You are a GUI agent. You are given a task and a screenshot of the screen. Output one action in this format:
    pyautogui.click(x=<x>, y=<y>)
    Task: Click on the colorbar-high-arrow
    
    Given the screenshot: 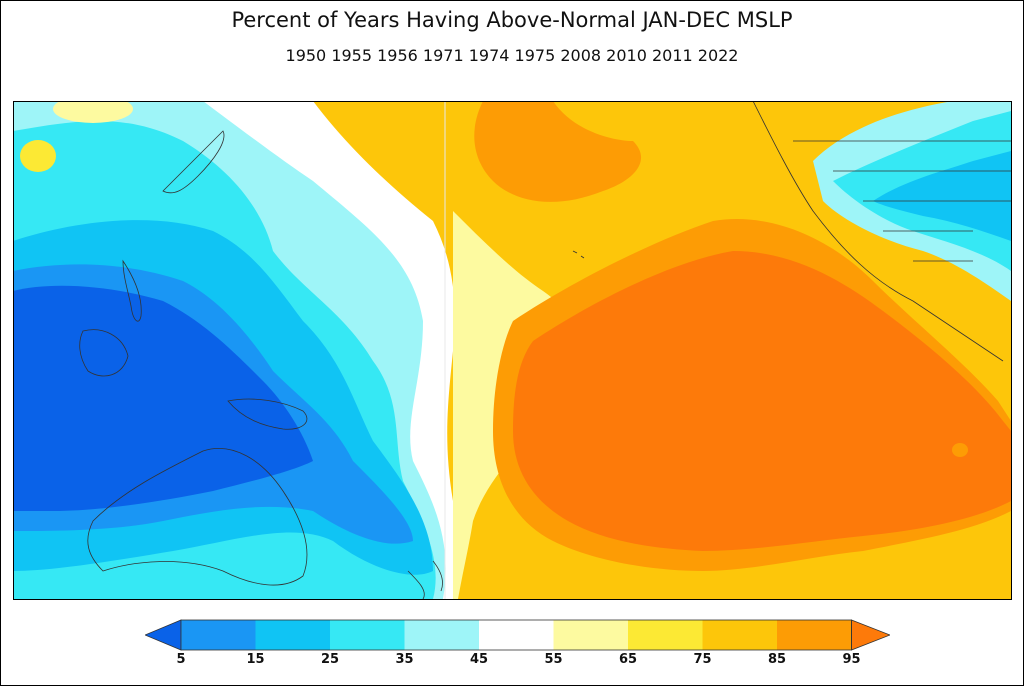 What is the action you would take?
    pyautogui.click(x=870, y=635)
    